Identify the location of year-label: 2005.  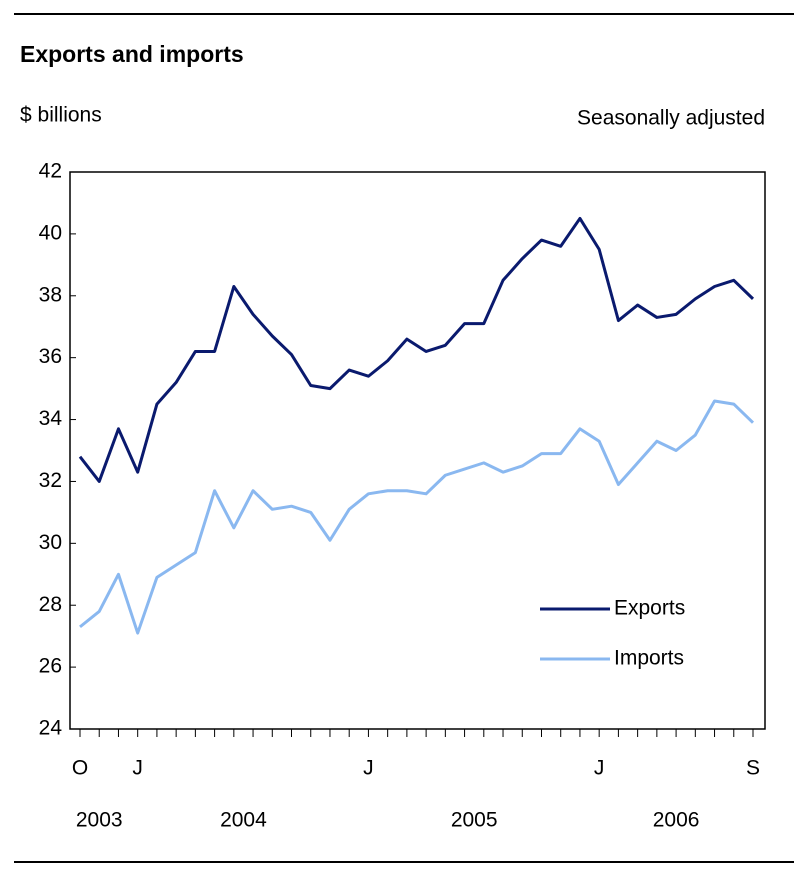
(474, 820).